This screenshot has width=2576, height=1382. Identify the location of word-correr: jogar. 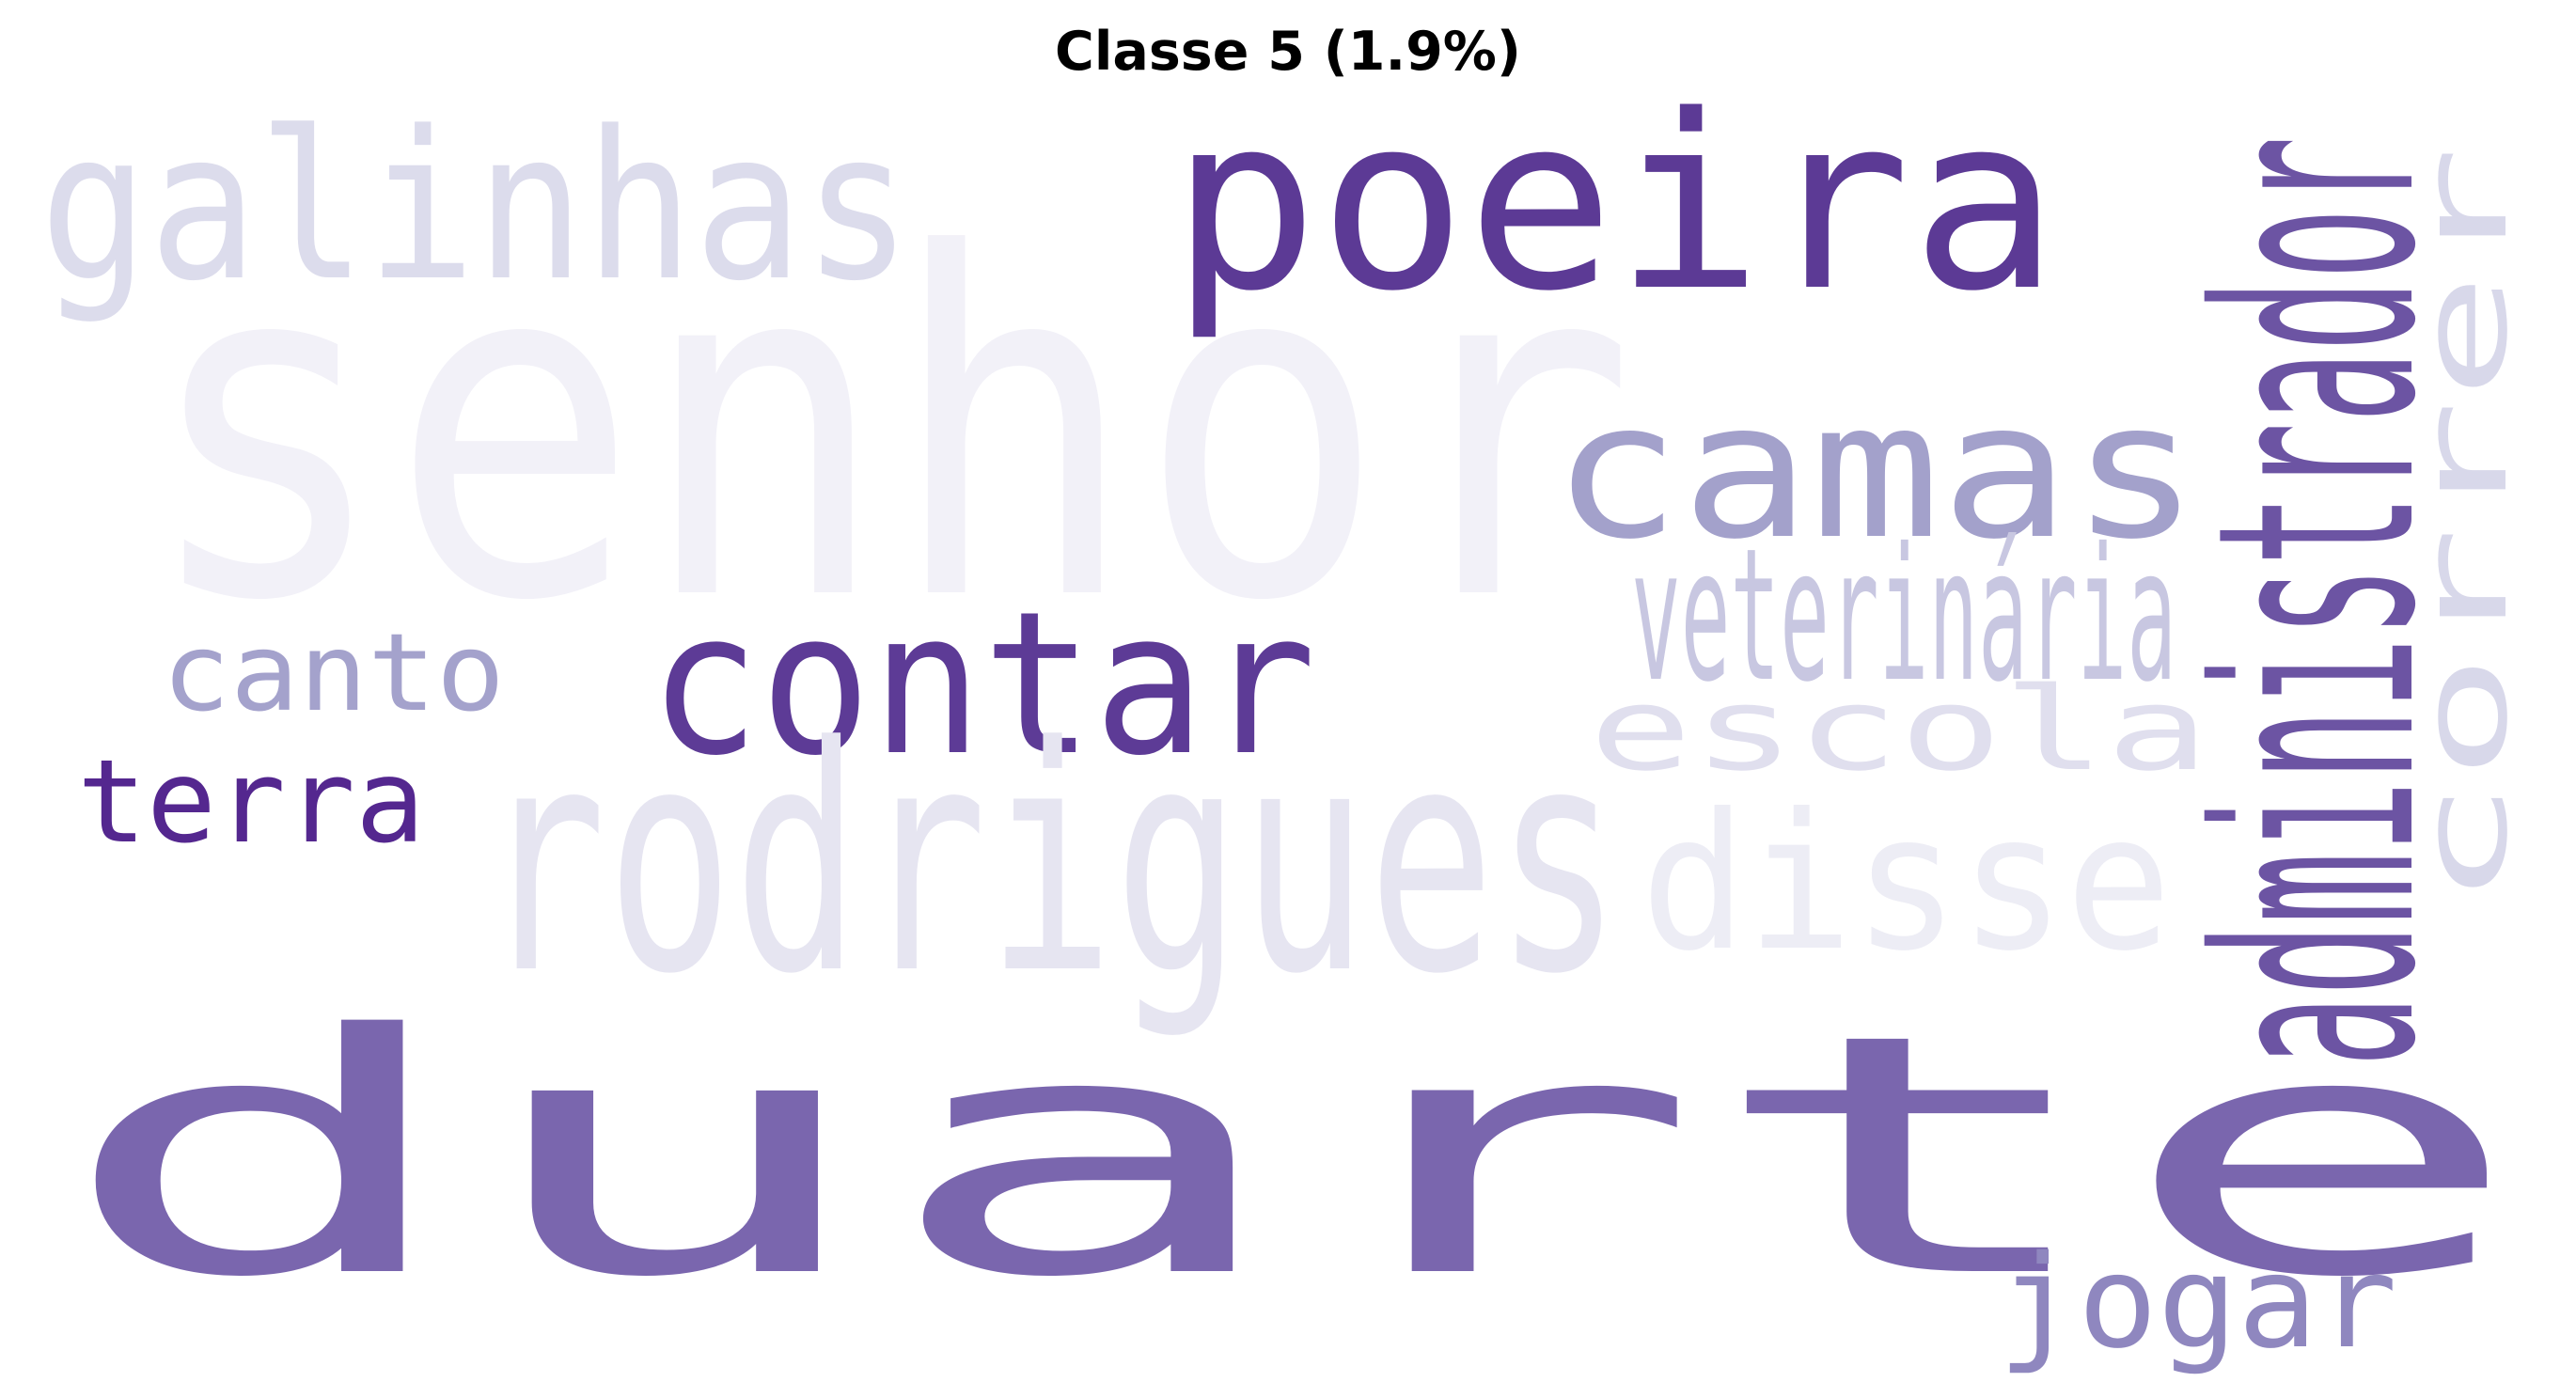
(2198, 1303).